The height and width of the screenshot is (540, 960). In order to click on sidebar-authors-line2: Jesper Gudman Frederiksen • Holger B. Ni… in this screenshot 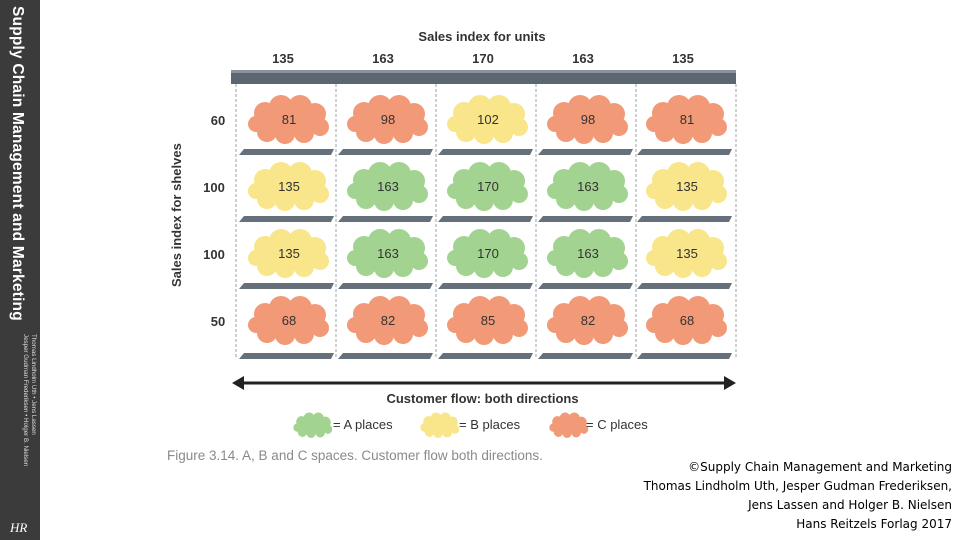, I will do `click(25, 400)`.